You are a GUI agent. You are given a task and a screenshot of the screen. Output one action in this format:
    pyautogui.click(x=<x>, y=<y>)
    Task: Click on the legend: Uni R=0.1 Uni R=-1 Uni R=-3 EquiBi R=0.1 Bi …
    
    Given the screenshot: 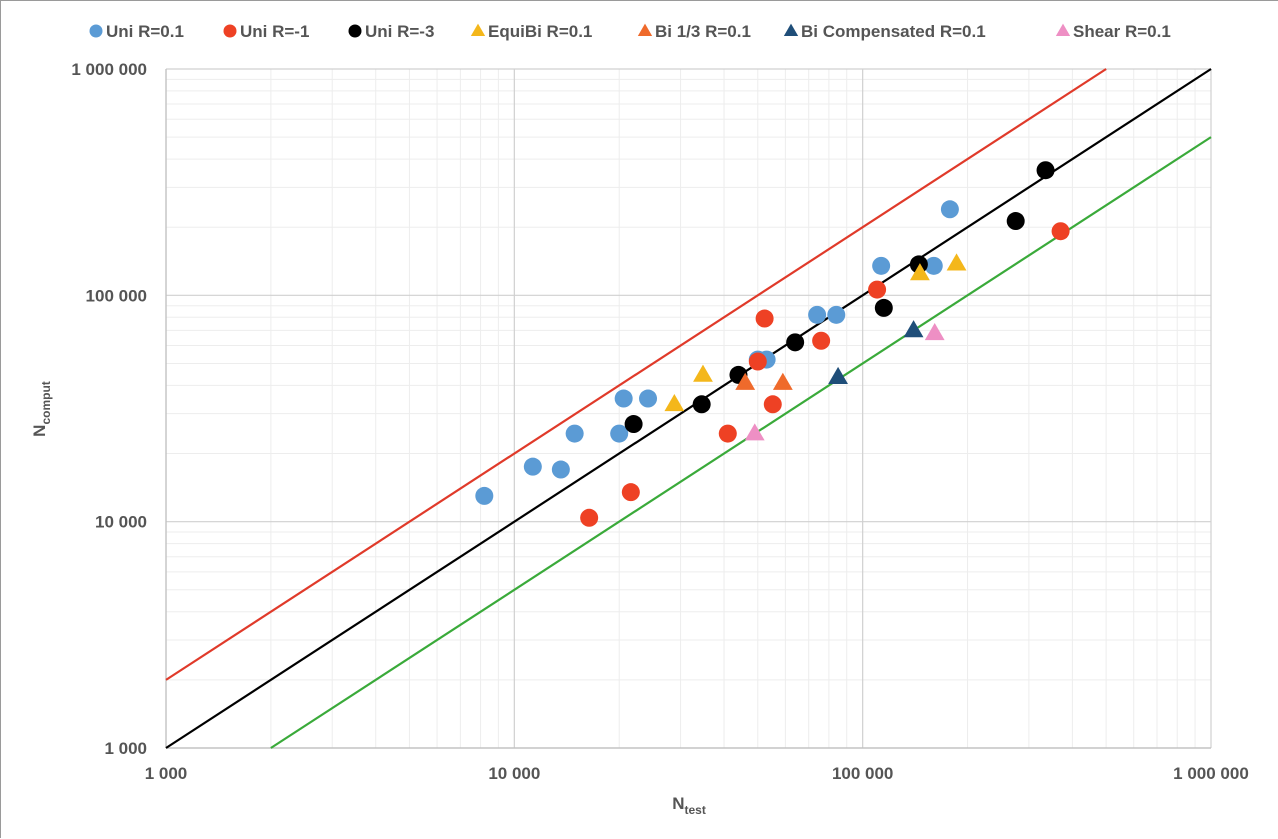 What is the action you would take?
    pyautogui.click(x=630, y=31)
    